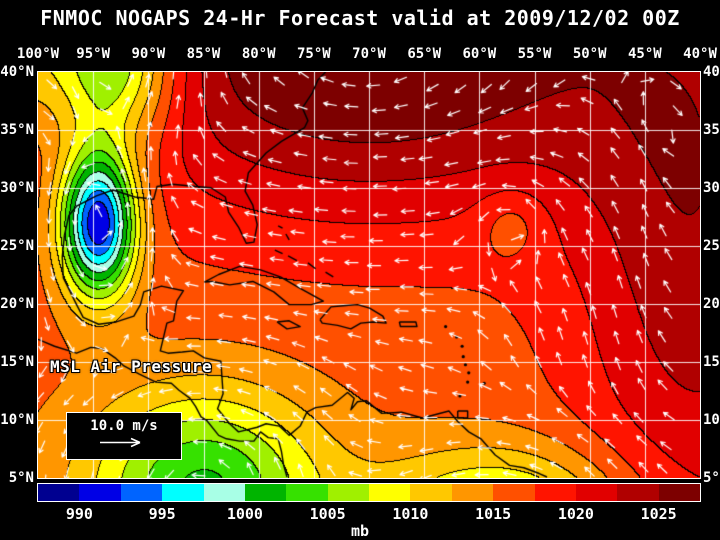 The width and height of the screenshot is (720, 540). Describe the element at coordinates (93, 54) in the screenshot. I see `lon-tick-label: 95°W` at that location.